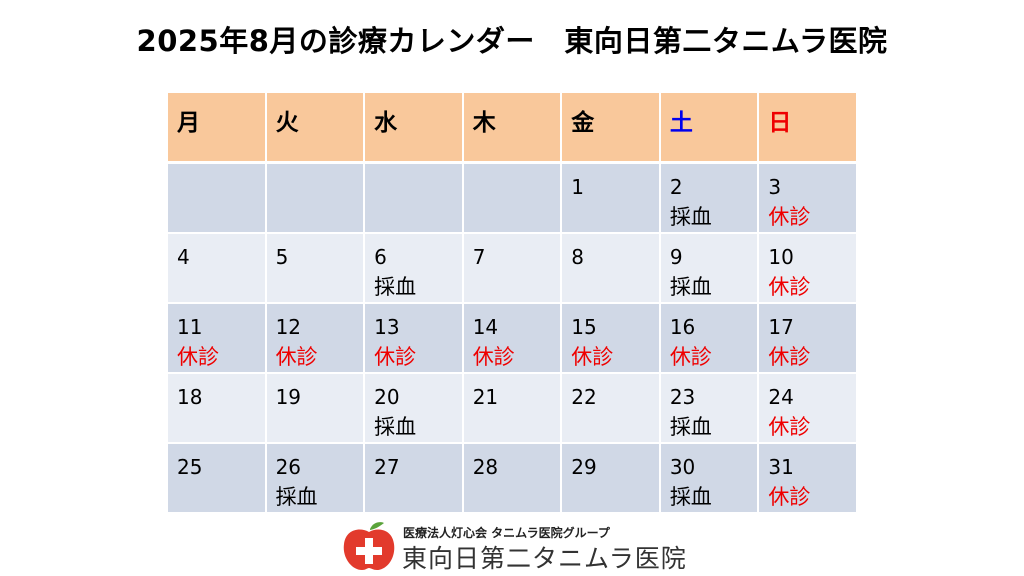 This screenshot has height=576, width=1024. Describe the element at coordinates (544, 558) in the screenshot. I see `clinic-name-text: 東向日第二タニムラ医院` at that location.